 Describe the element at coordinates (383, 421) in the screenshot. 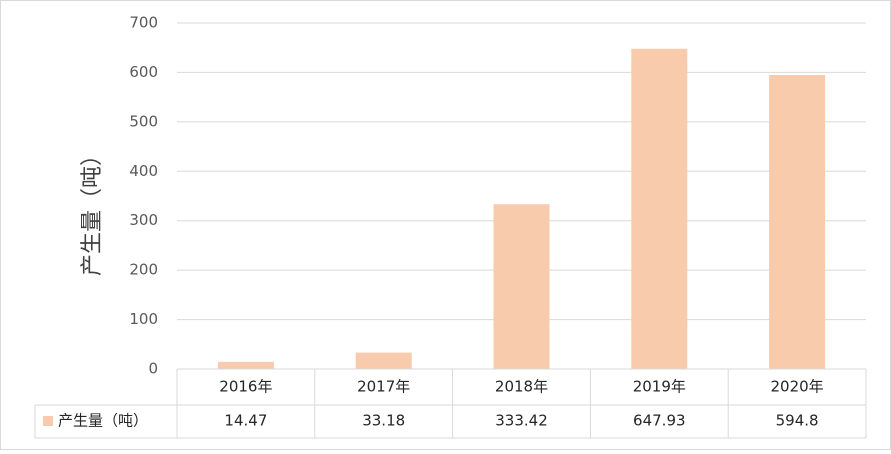

I see `table-value: 33.18` at that location.